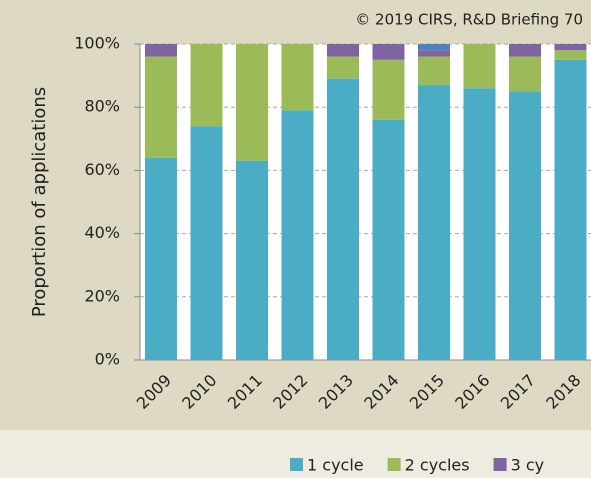  I want to click on legend-label: 1 cycle, so click(335, 465).